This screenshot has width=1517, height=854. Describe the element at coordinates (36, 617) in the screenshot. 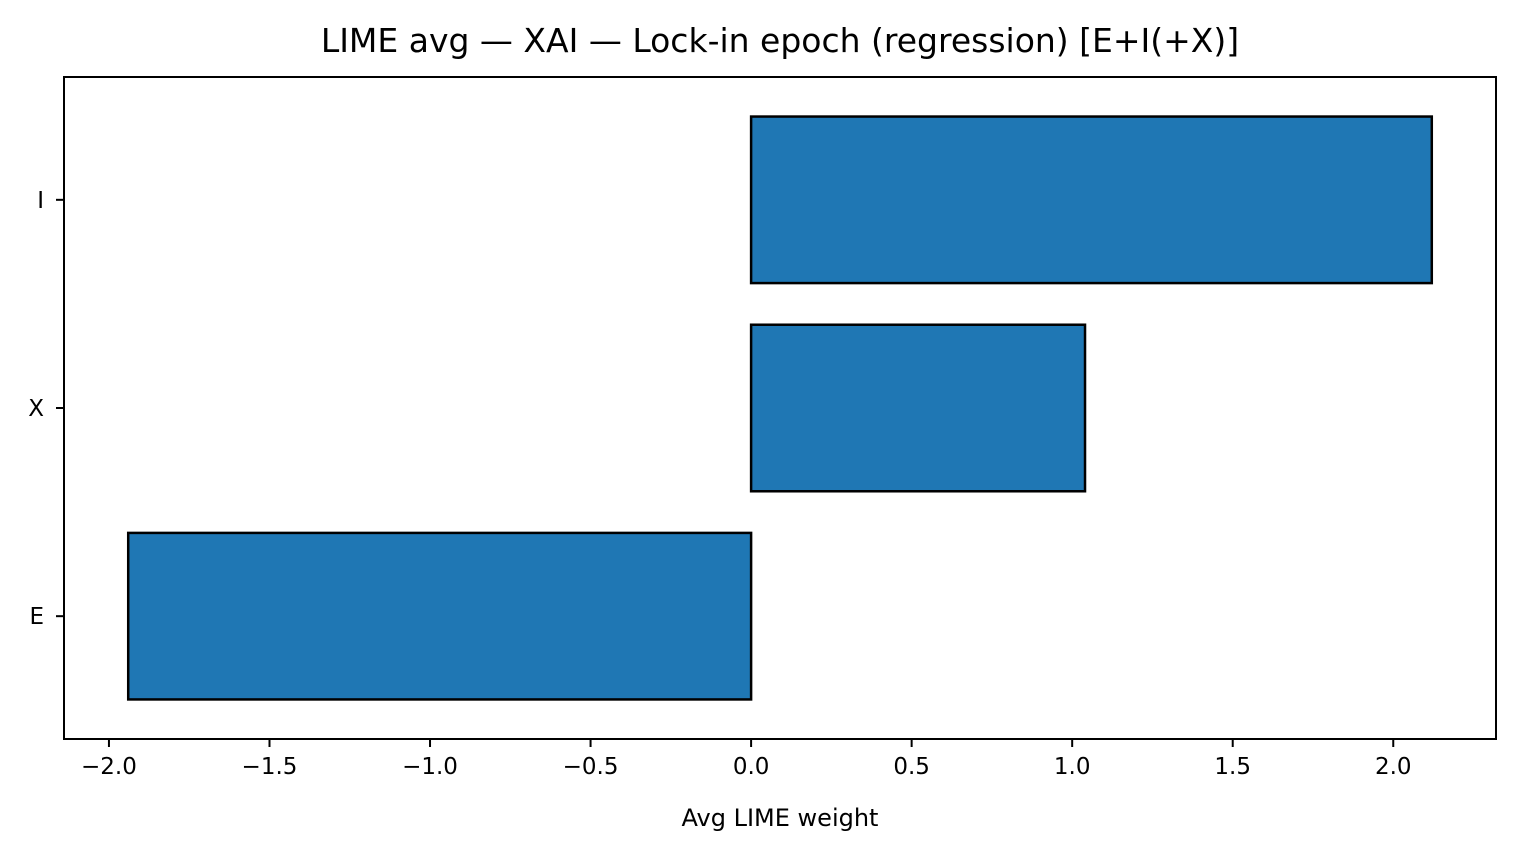

I see `y-tick-label-e: E` at that location.